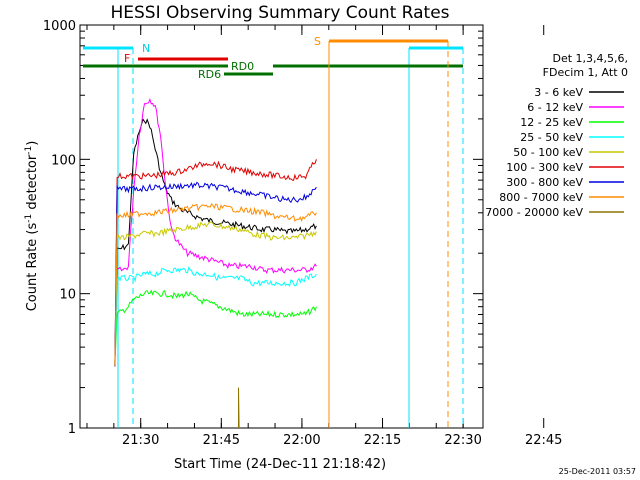 The width and height of the screenshot is (640, 480). I want to click on x-tick-label: 22:30, so click(462, 440).